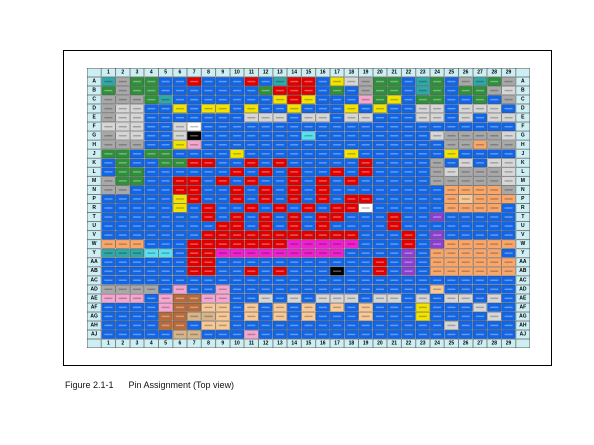 The height and width of the screenshot is (445, 594). What do you see at coordinates (179, 190) in the screenshot?
I see `pin-cell-N6` at bounding box center [179, 190].